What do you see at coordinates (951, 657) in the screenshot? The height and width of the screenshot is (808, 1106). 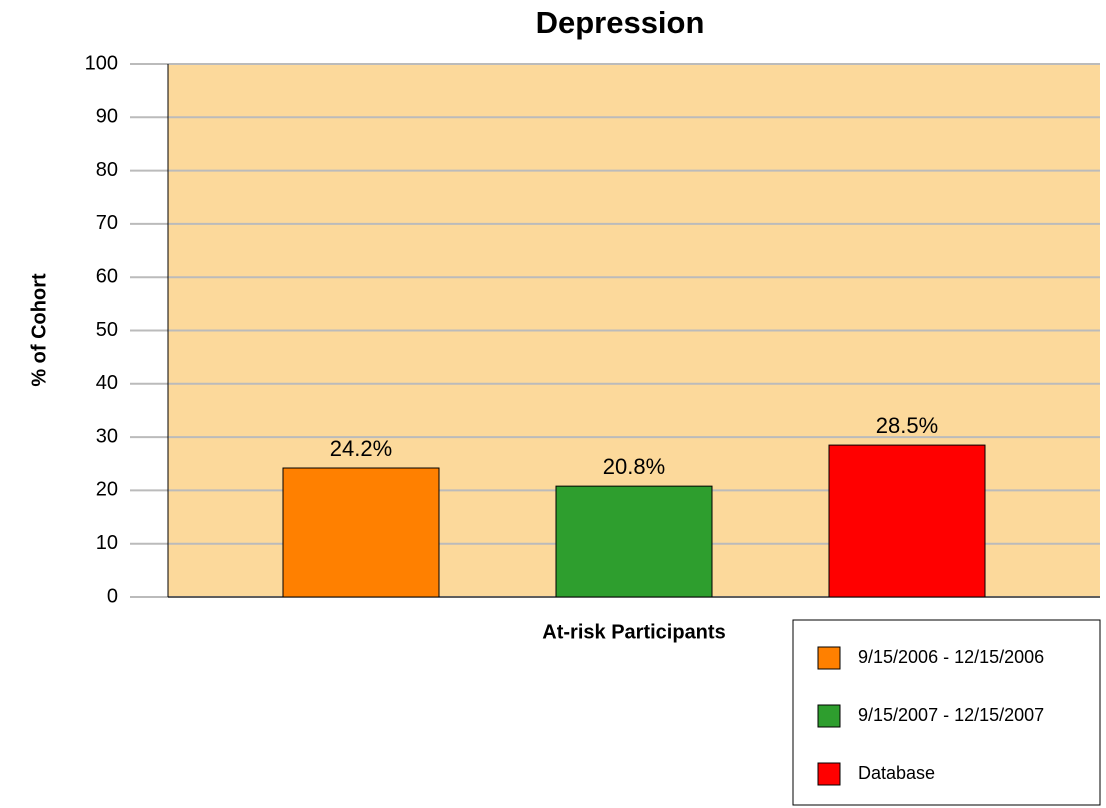 I see `legend-label: 9/15/2006 - 12/15/2006` at bounding box center [951, 657].